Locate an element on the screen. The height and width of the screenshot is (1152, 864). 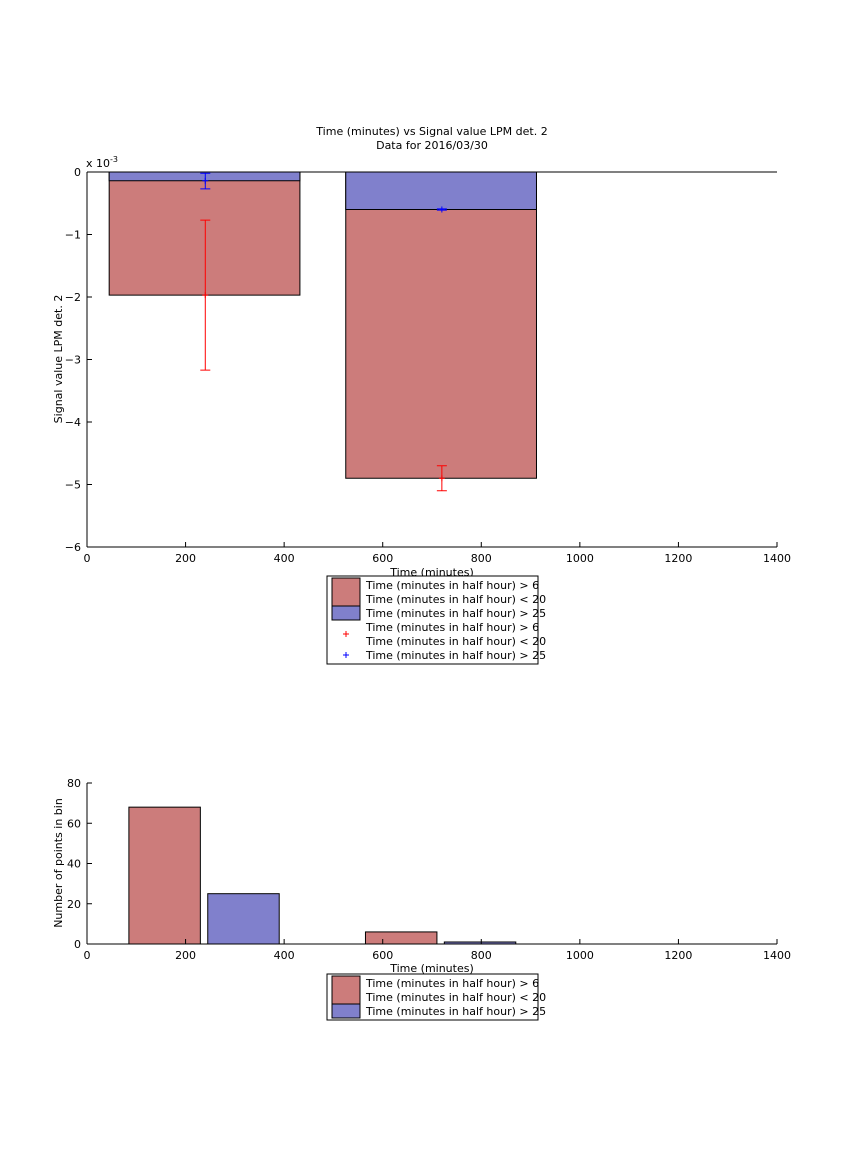
y-exponent-power: -3 is located at coordinates (114, 159).